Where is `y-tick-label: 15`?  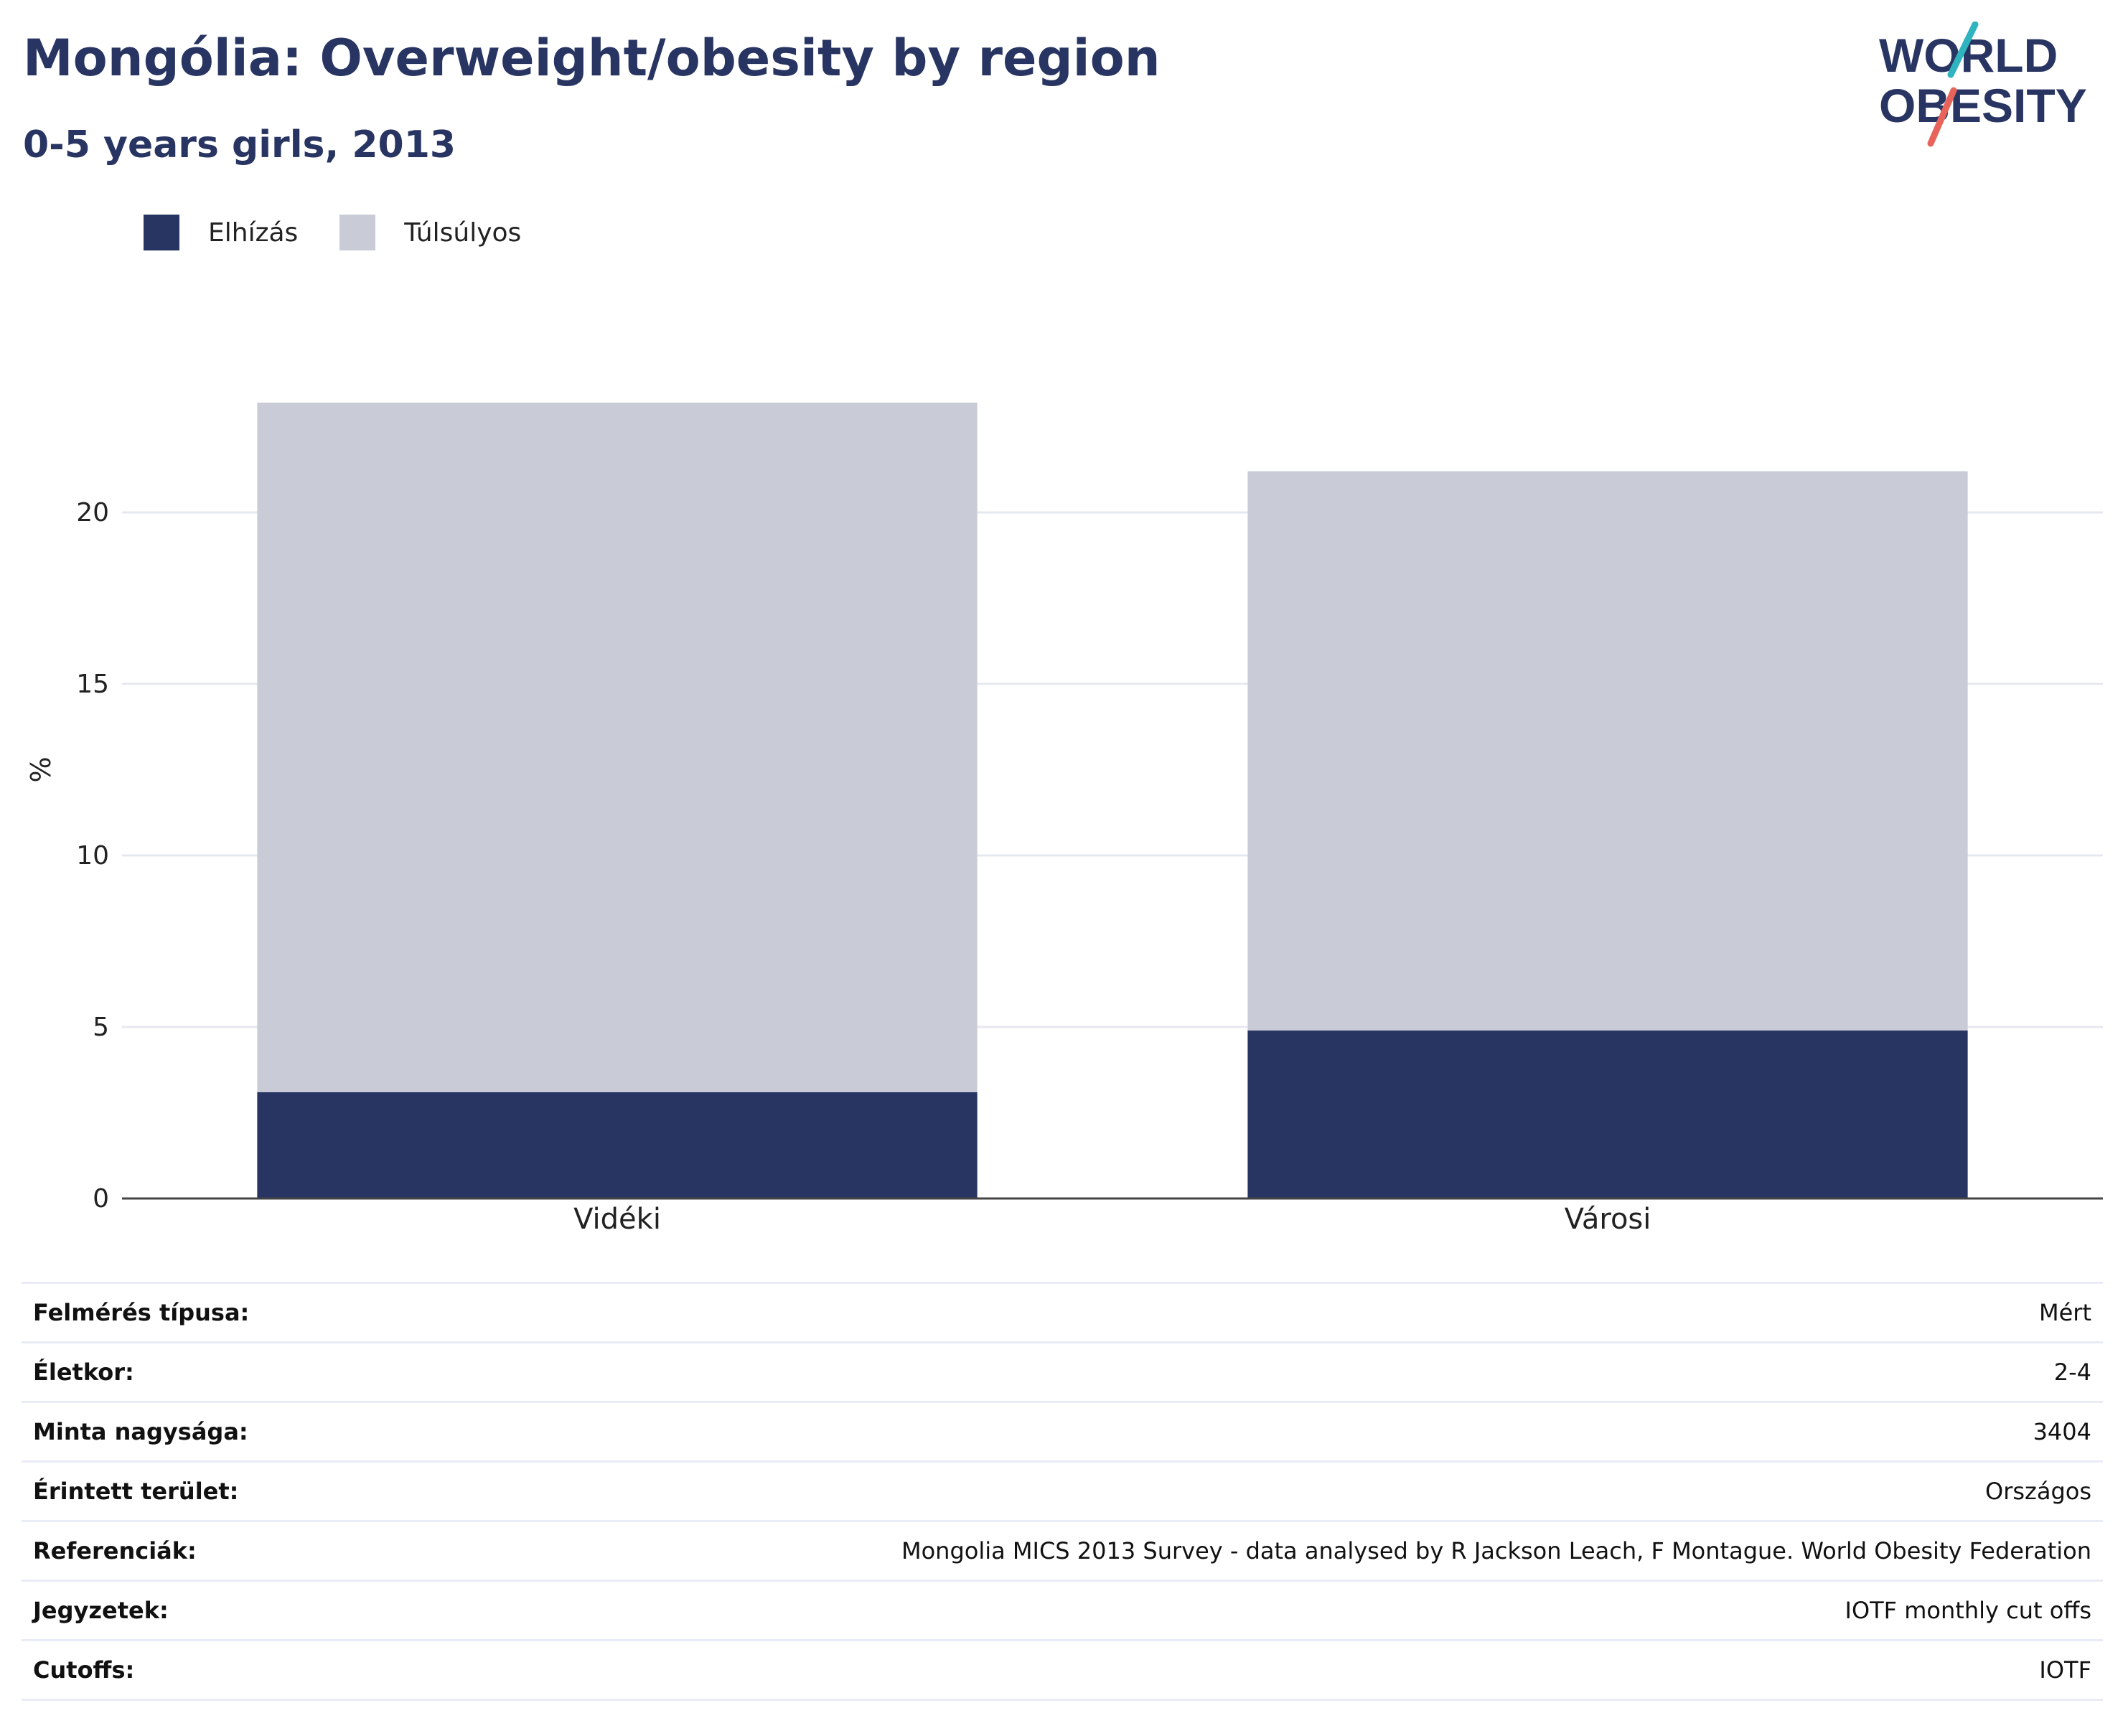 y-tick-label: 15 is located at coordinates (92, 684).